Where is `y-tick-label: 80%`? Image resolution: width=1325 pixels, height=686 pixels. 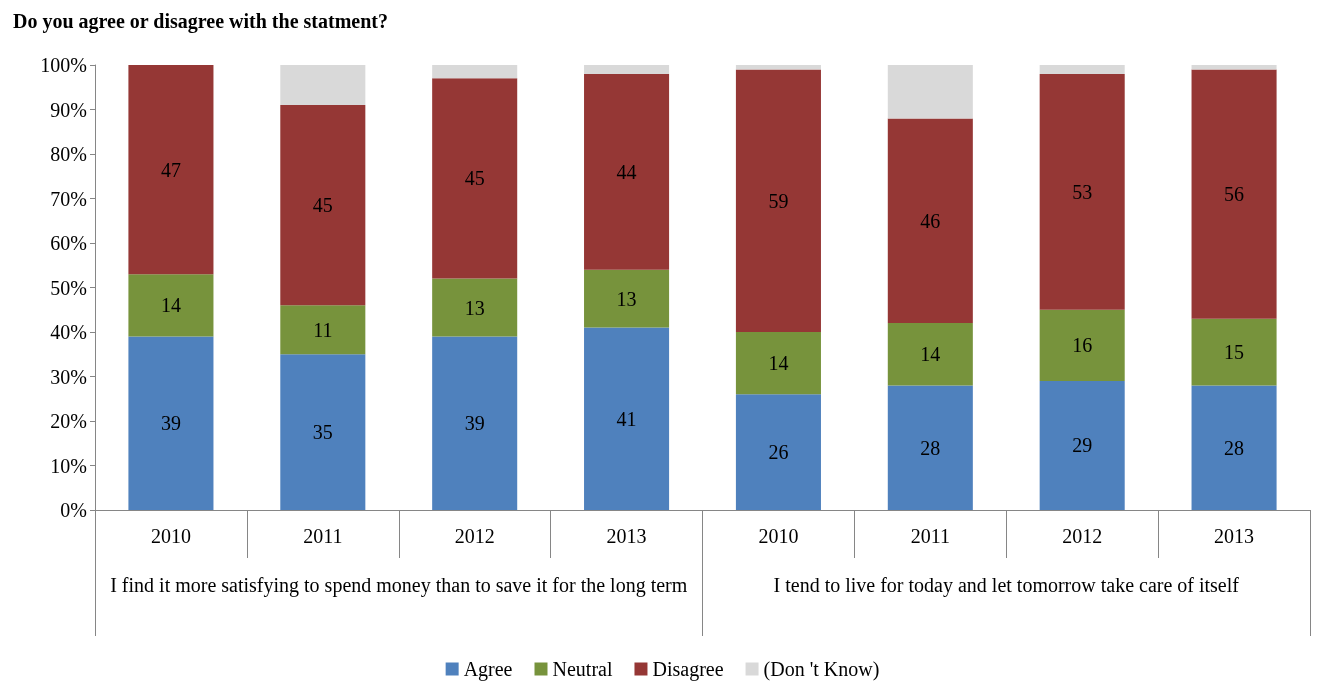
y-tick-label: 80% is located at coordinates (68, 154).